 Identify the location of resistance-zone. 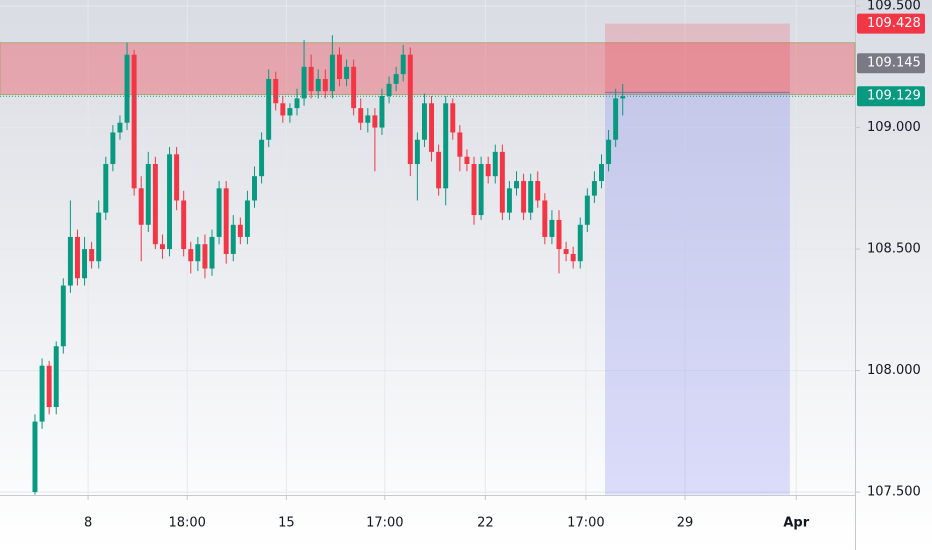
(428, 68).